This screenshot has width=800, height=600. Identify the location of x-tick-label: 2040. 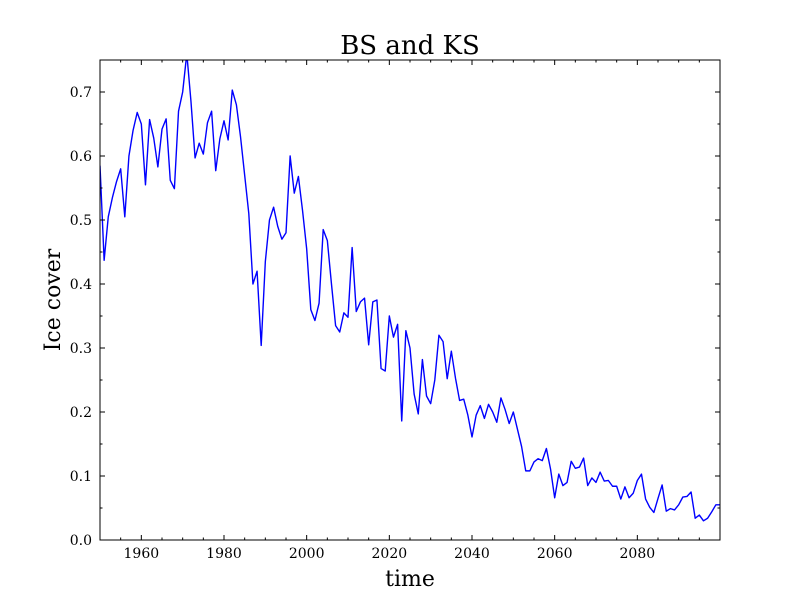
(472, 554).